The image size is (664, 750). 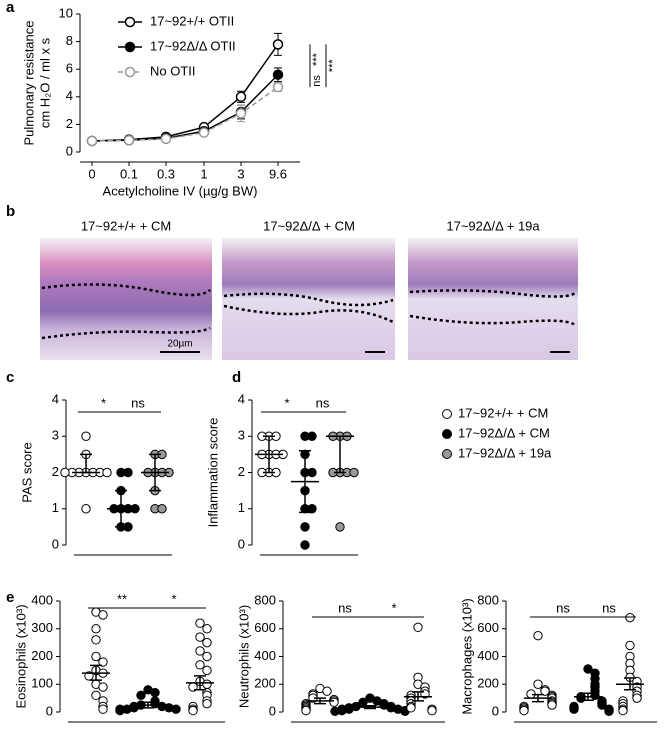 I want to click on significance-label: ***, so click(x=333, y=66).